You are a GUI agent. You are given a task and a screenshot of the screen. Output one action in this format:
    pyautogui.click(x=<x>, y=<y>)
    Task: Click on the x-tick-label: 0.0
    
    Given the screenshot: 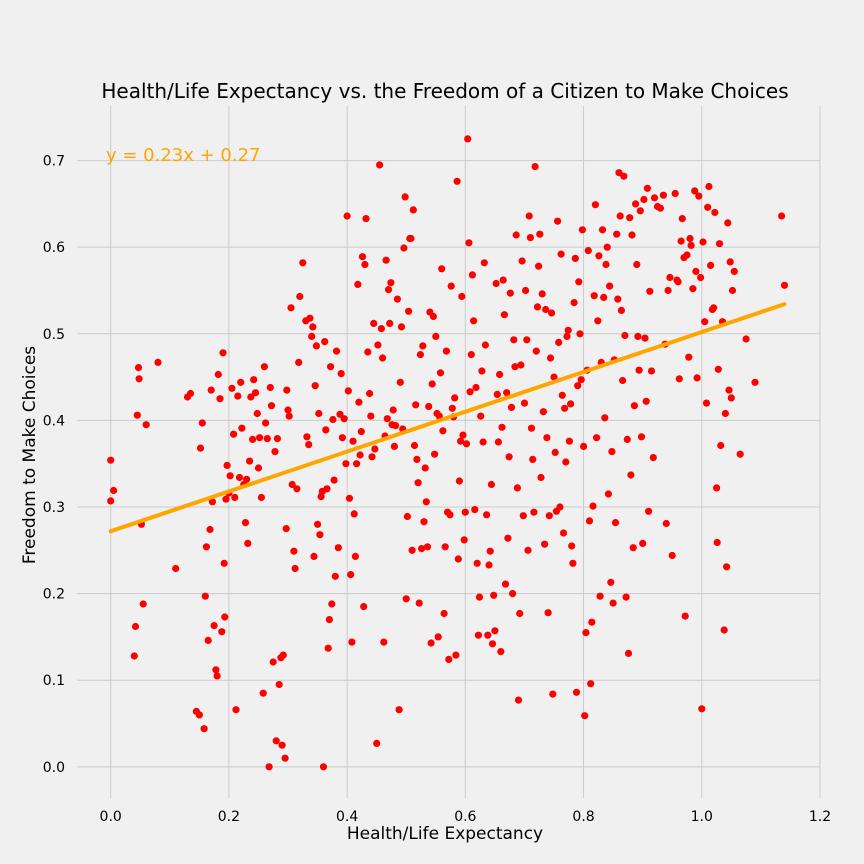 What is the action you would take?
    pyautogui.click(x=111, y=817)
    